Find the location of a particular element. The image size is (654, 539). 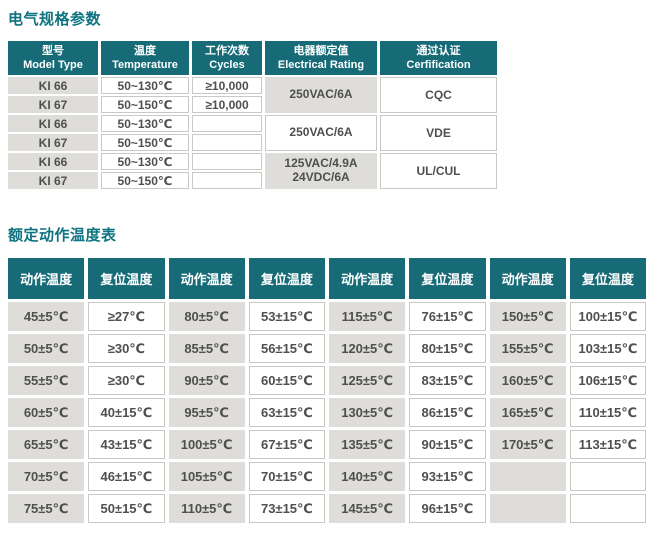

certification-cell: CQC is located at coordinates (438, 95).